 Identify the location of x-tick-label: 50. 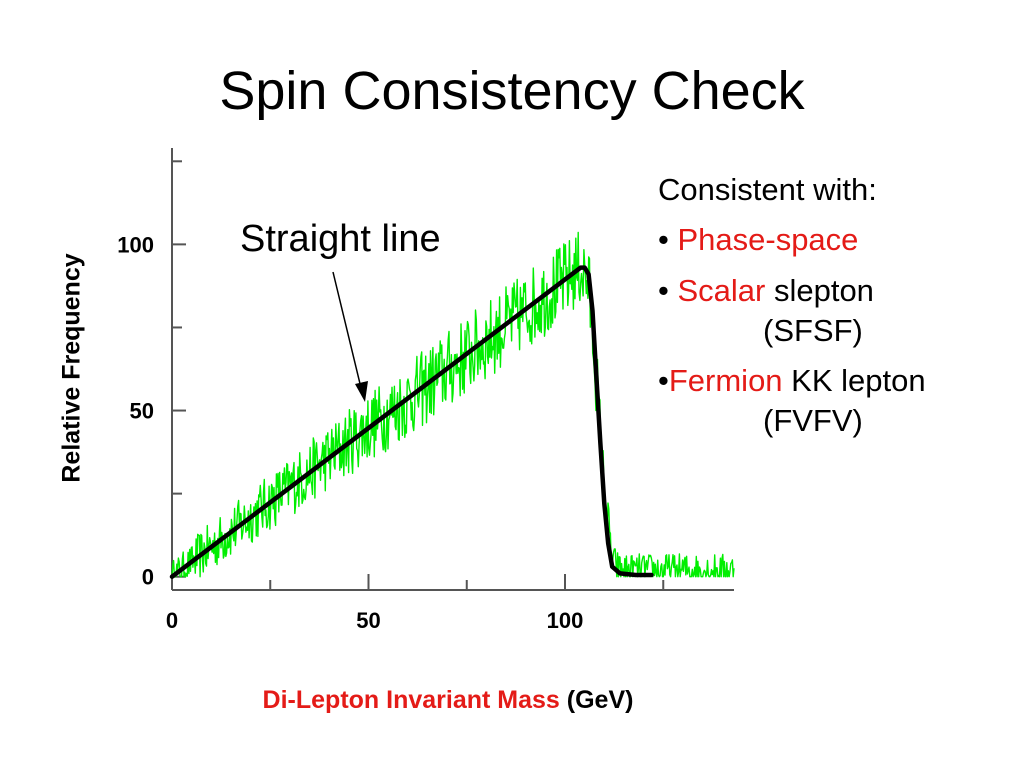
(368, 620).